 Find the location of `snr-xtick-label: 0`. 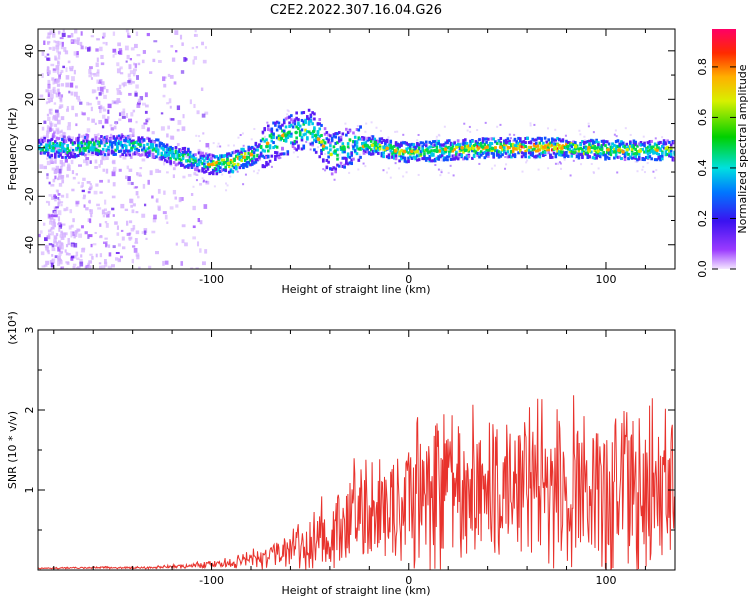

snr-xtick-label: 0 is located at coordinates (408, 580).